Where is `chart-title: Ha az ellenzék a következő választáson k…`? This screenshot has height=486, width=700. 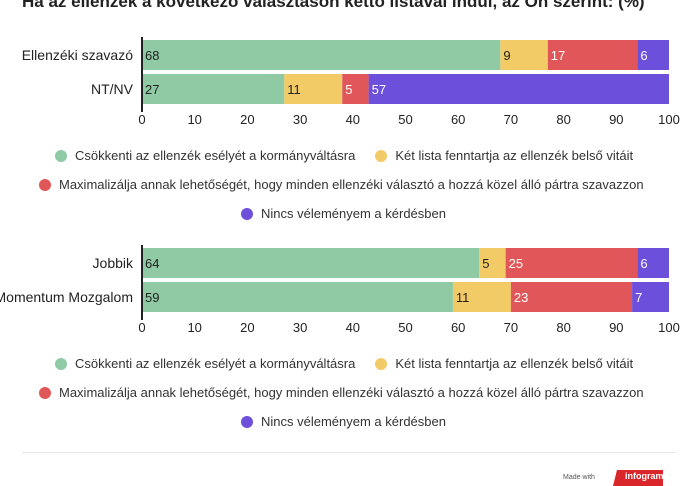 chart-title: Ha az ellenzék a következő választáson k… is located at coordinates (333, 5).